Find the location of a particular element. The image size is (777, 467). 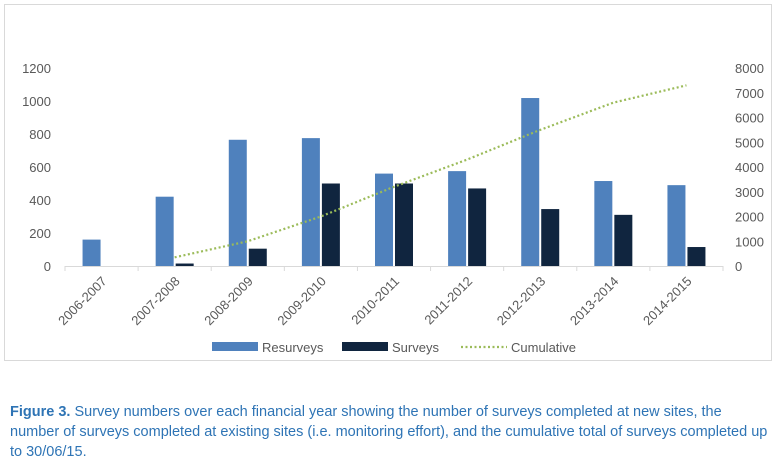

caption-label: Figure 3. is located at coordinates (40, 412).